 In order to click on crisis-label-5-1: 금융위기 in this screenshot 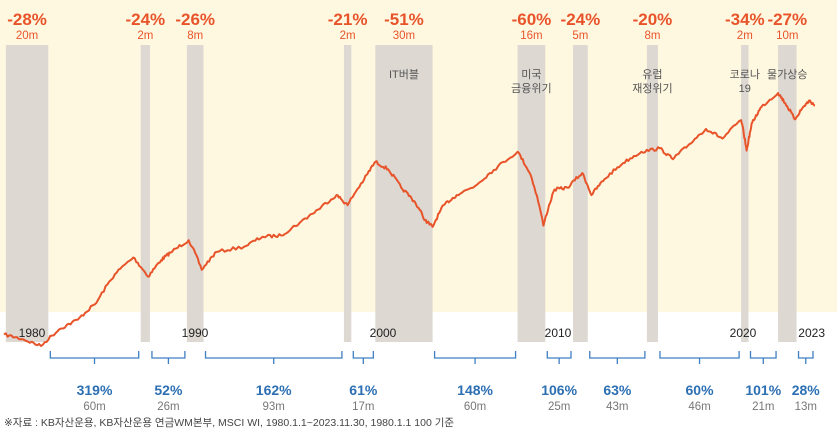, I will do `click(531, 88)`.